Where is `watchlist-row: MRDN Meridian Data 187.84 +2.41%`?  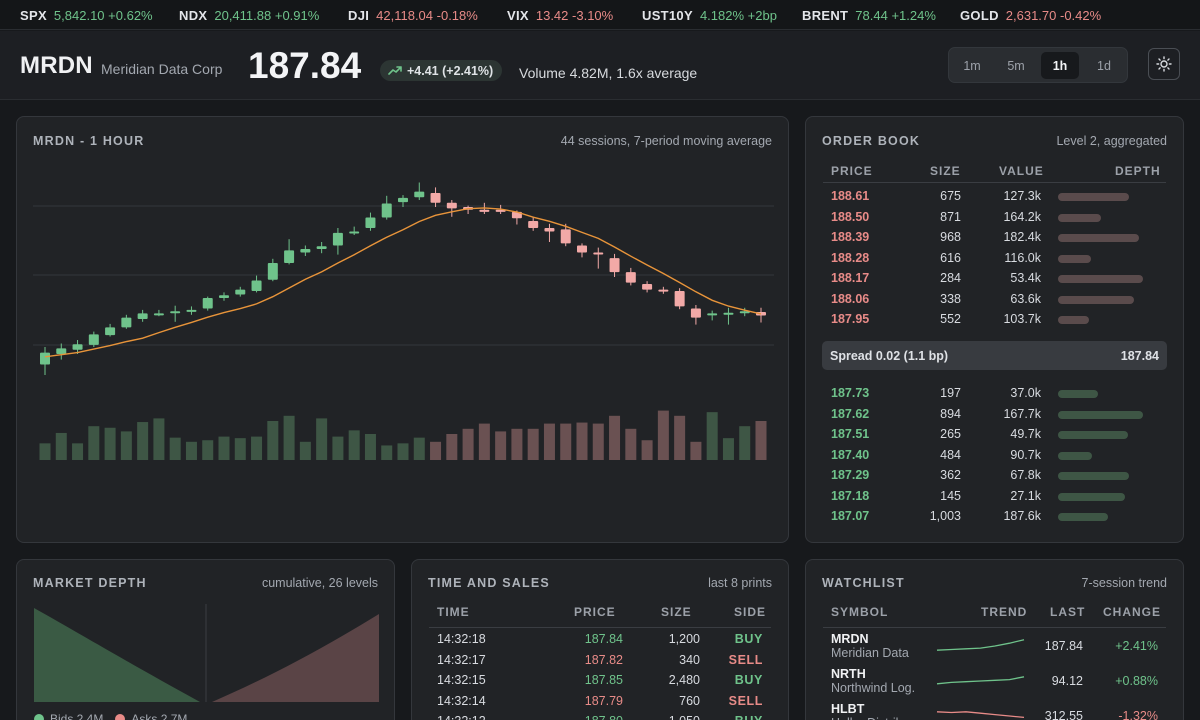
watchlist-row: MRDN Meridian Data 187.84 +2.41% is located at coordinates (994, 649).